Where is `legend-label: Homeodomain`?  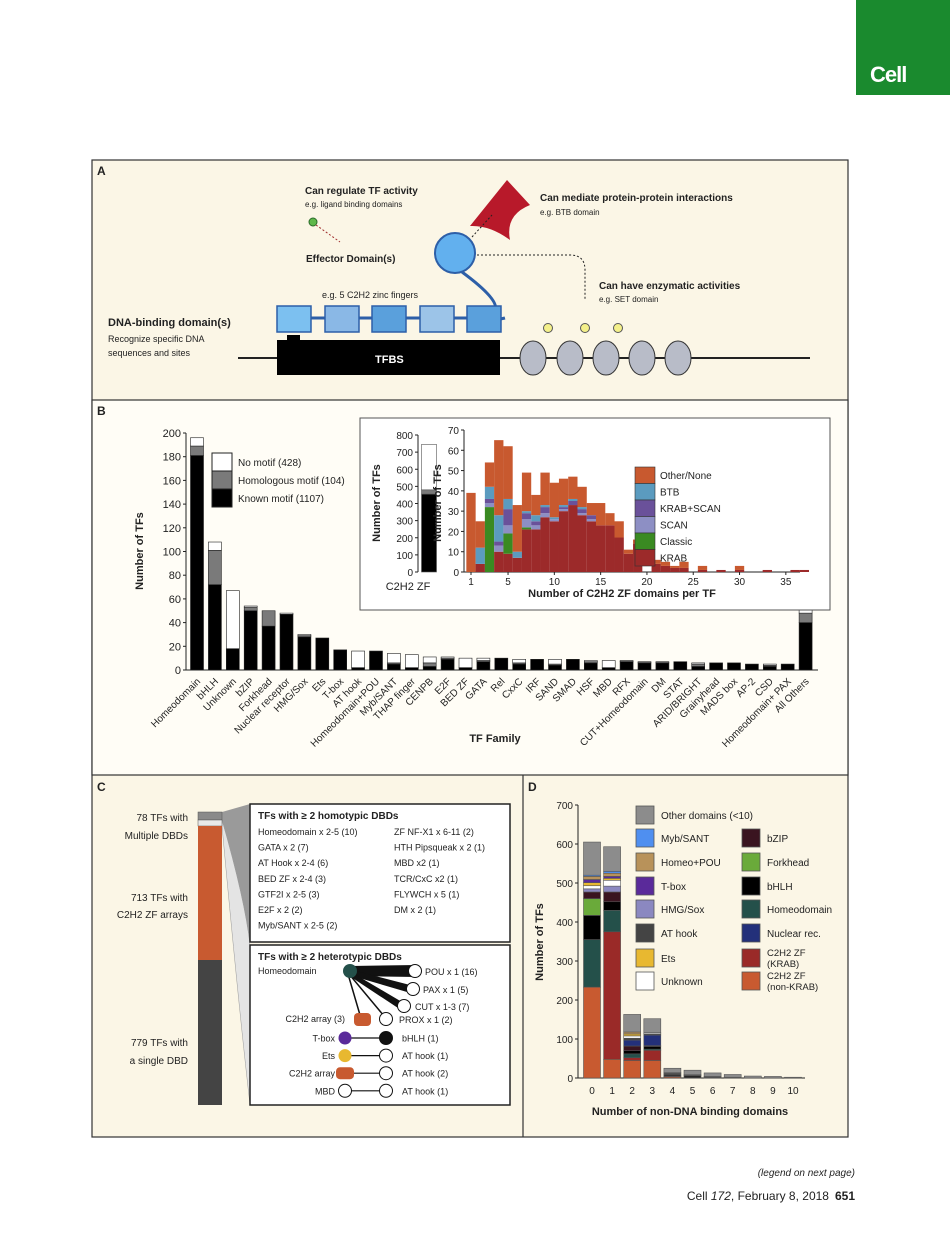
legend-label: Homeodomain is located at coordinates (799, 910).